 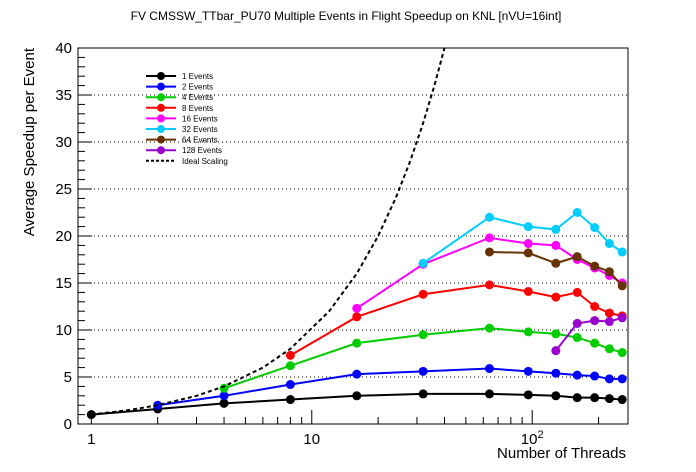 What do you see at coordinates (356, 404) in the screenshot?
I see `series-1-events` at bounding box center [356, 404].